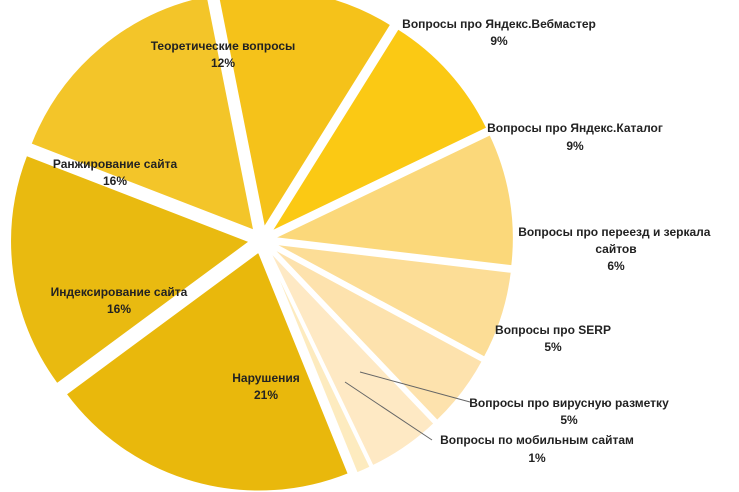  What do you see at coordinates (499, 24) in the screenshot?
I see `label-name-webmaster: Вопросы про Яндекс.Вебмастер` at bounding box center [499, 24].